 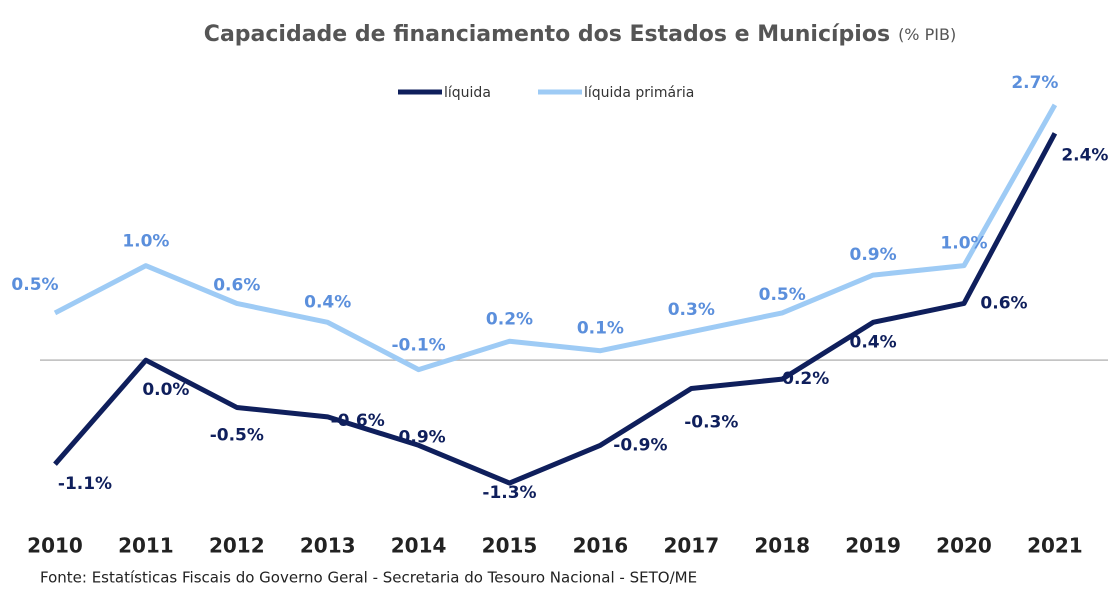 What do you see at coordinates (146, 546) in the screenshot?
I see `x-tick-label: 2011` at bounding box center [146, 546].